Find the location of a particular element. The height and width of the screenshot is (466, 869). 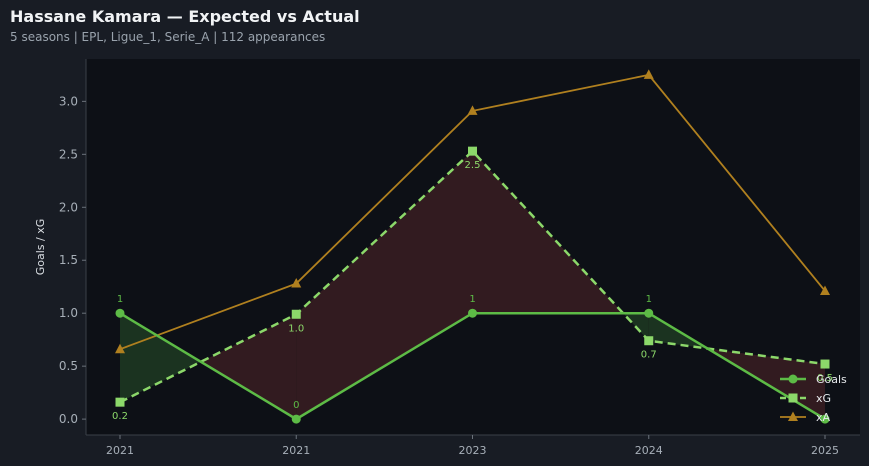

y-tick-label: 0.0 is located at coordinates (68, 419).